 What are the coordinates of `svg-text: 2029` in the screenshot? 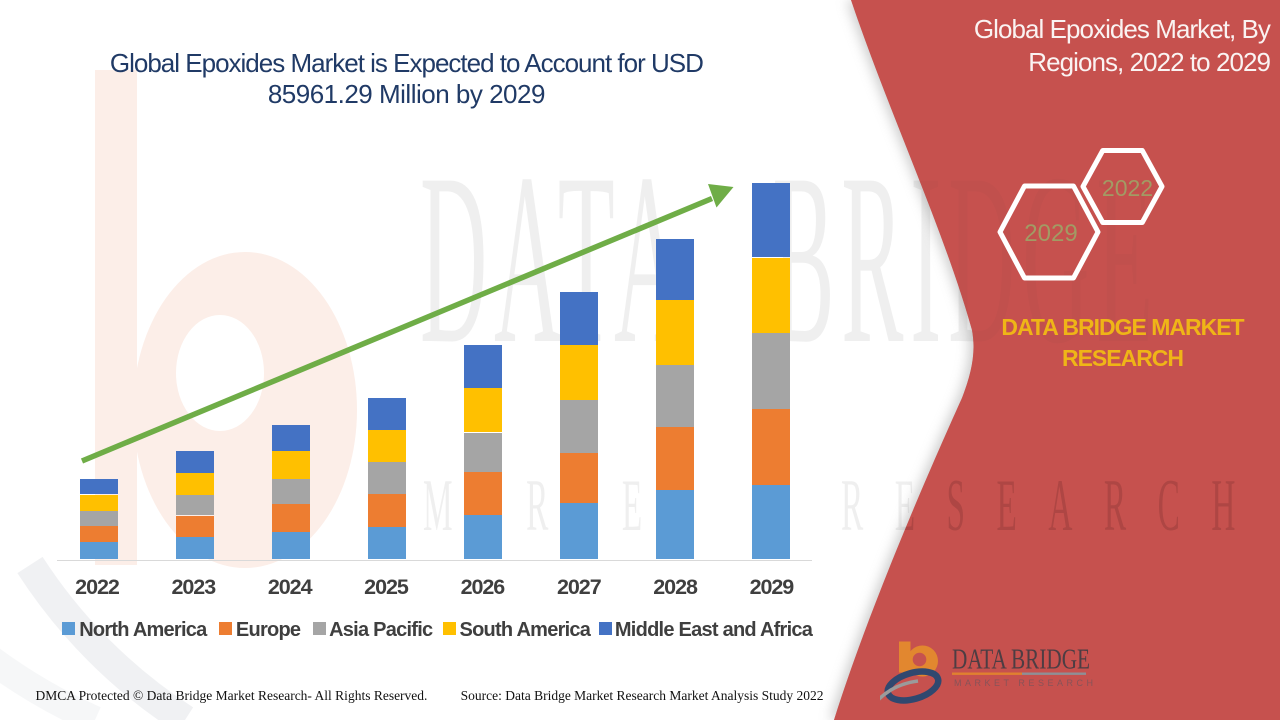 It's located at (1050, 233).